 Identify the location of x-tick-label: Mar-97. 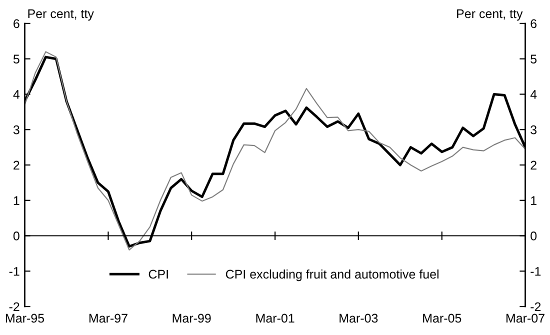
(108, 318).